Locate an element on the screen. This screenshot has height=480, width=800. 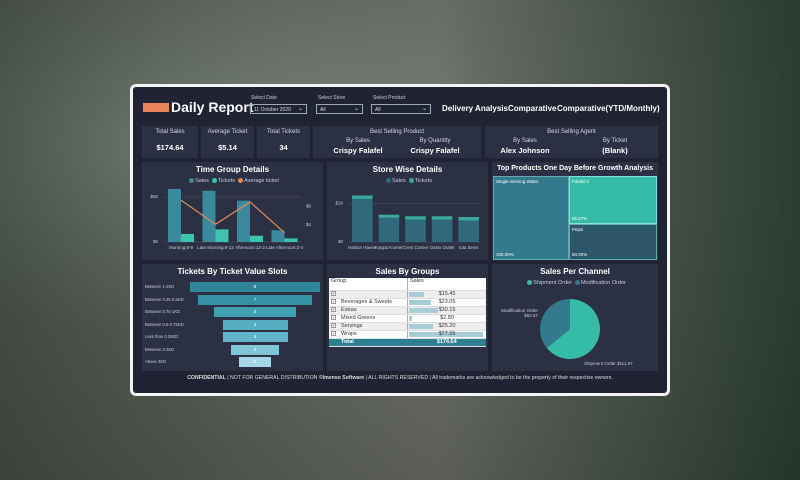
table-row: + Servings $25.20 is located at coordinates (407, 326).